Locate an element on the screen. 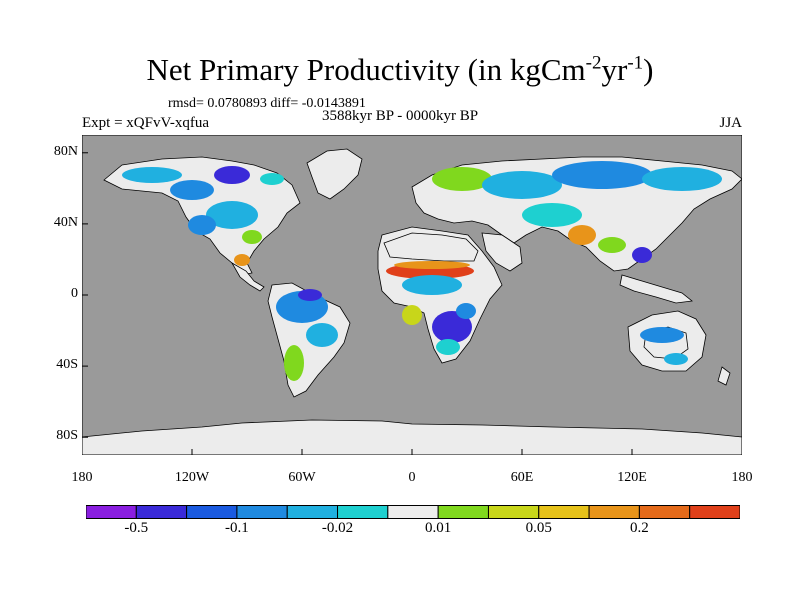 The image size is (800, 600). colorbar is located at coordinates (413, 512).